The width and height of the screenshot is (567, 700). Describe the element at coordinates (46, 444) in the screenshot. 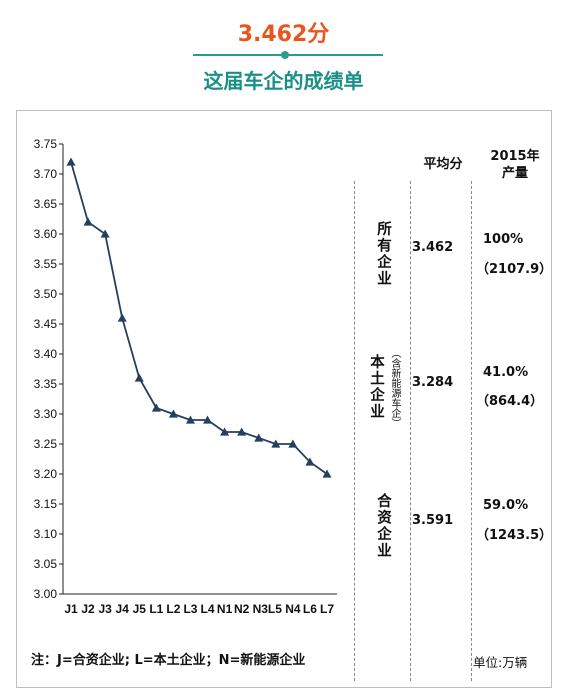

I see `y-tick-label: 3.25` at that location.